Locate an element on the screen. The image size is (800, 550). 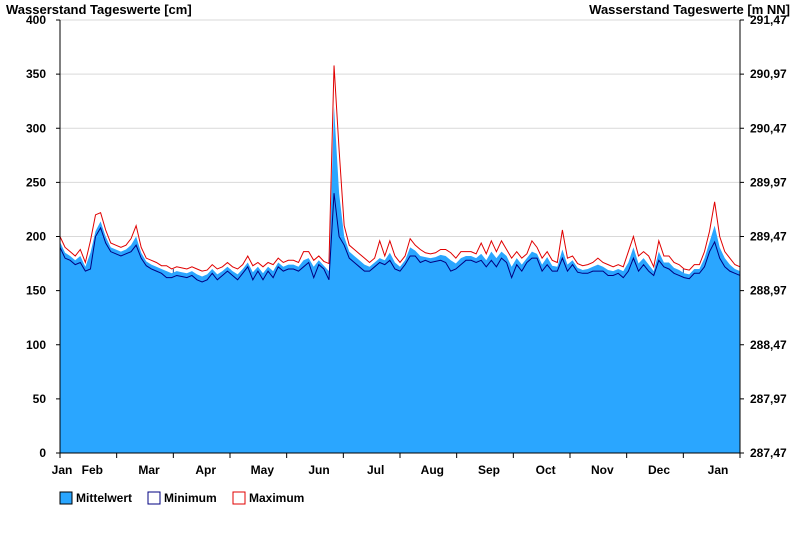
y-tick-label-left: 250 is located at coordinates (36, 182).